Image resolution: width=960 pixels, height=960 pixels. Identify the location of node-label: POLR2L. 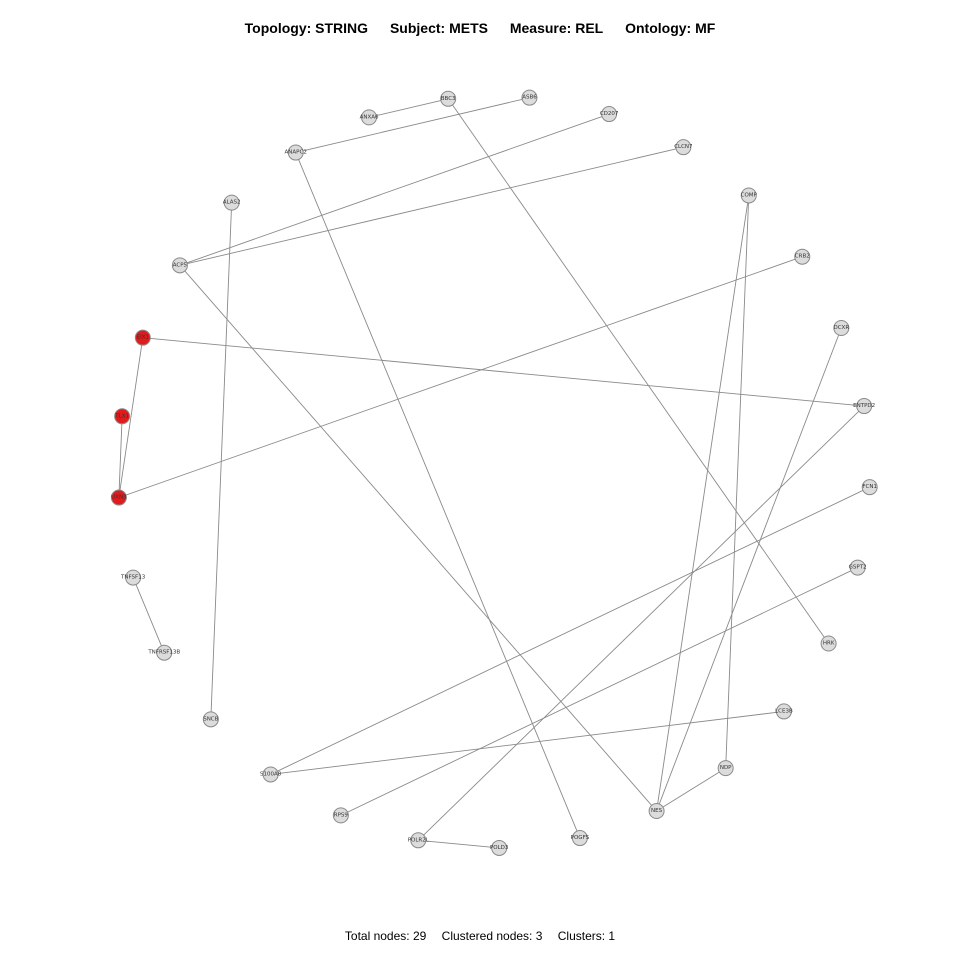
(419, 840).